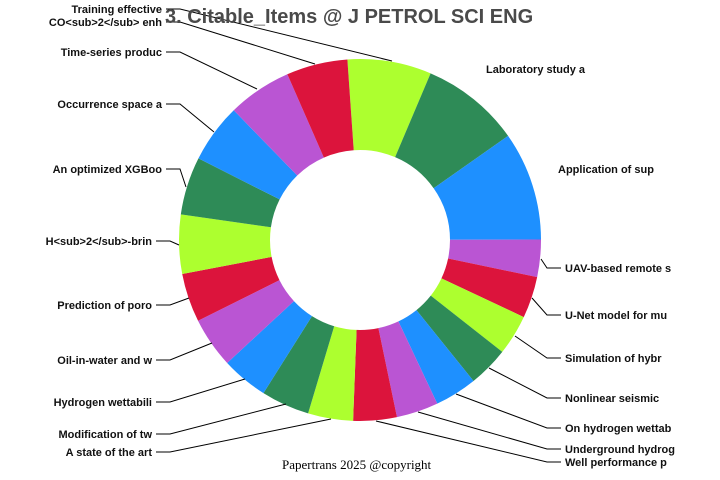  I want to click on slice-label: Prediction of poro, so click(104, 306).